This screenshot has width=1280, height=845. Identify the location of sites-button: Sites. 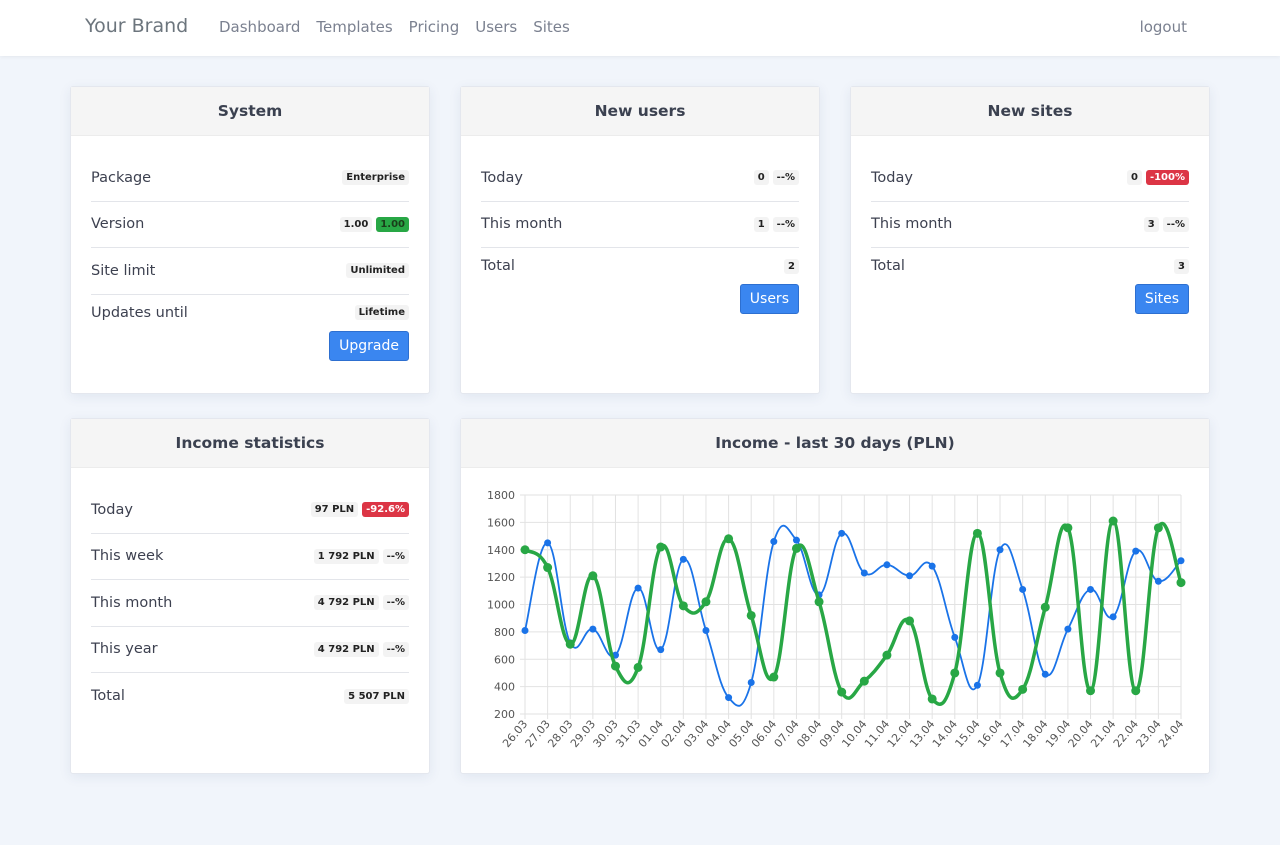
(1161, 299).